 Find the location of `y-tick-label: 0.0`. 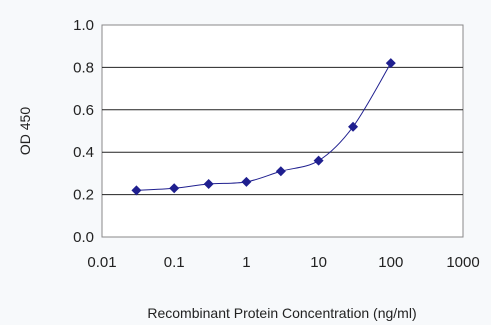

y-tick-label: 0.0 is located at coordinates (83, 237).